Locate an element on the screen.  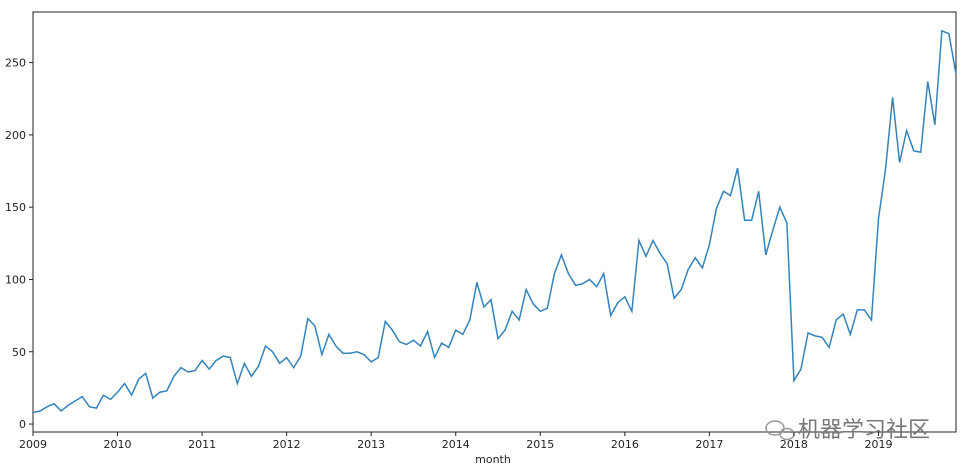
y-tick-label: 250 is located at coordinates (15, 63).